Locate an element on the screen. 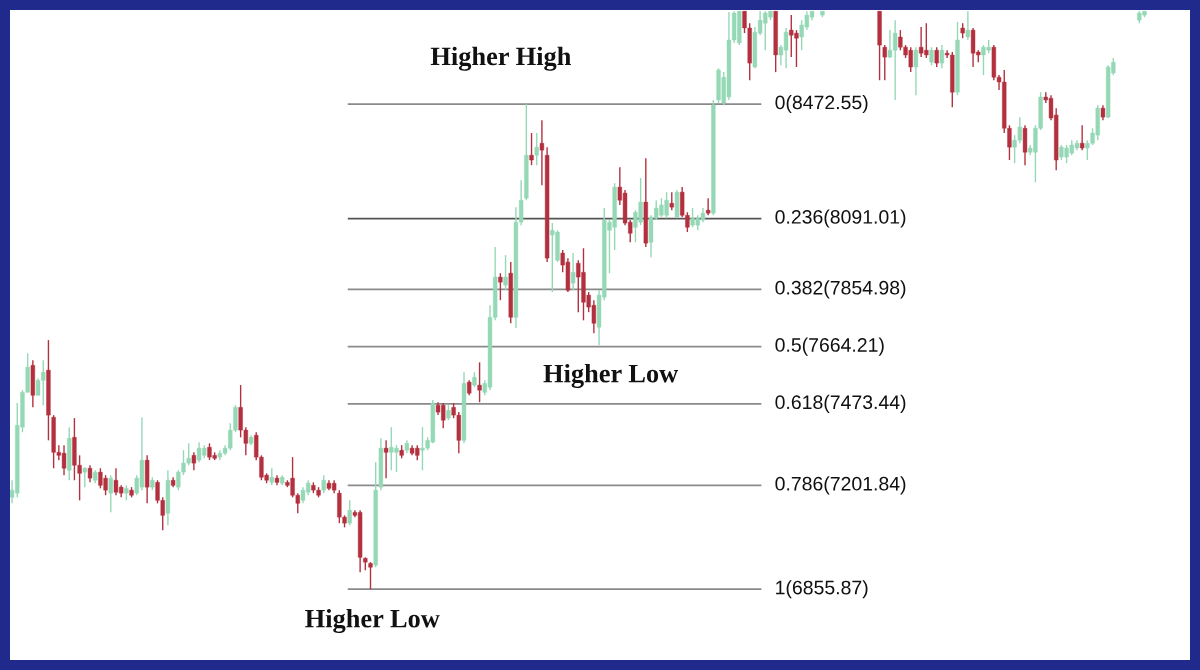  ref-line-label: 0.5(7664.21) is located at coordinates (829, 346).